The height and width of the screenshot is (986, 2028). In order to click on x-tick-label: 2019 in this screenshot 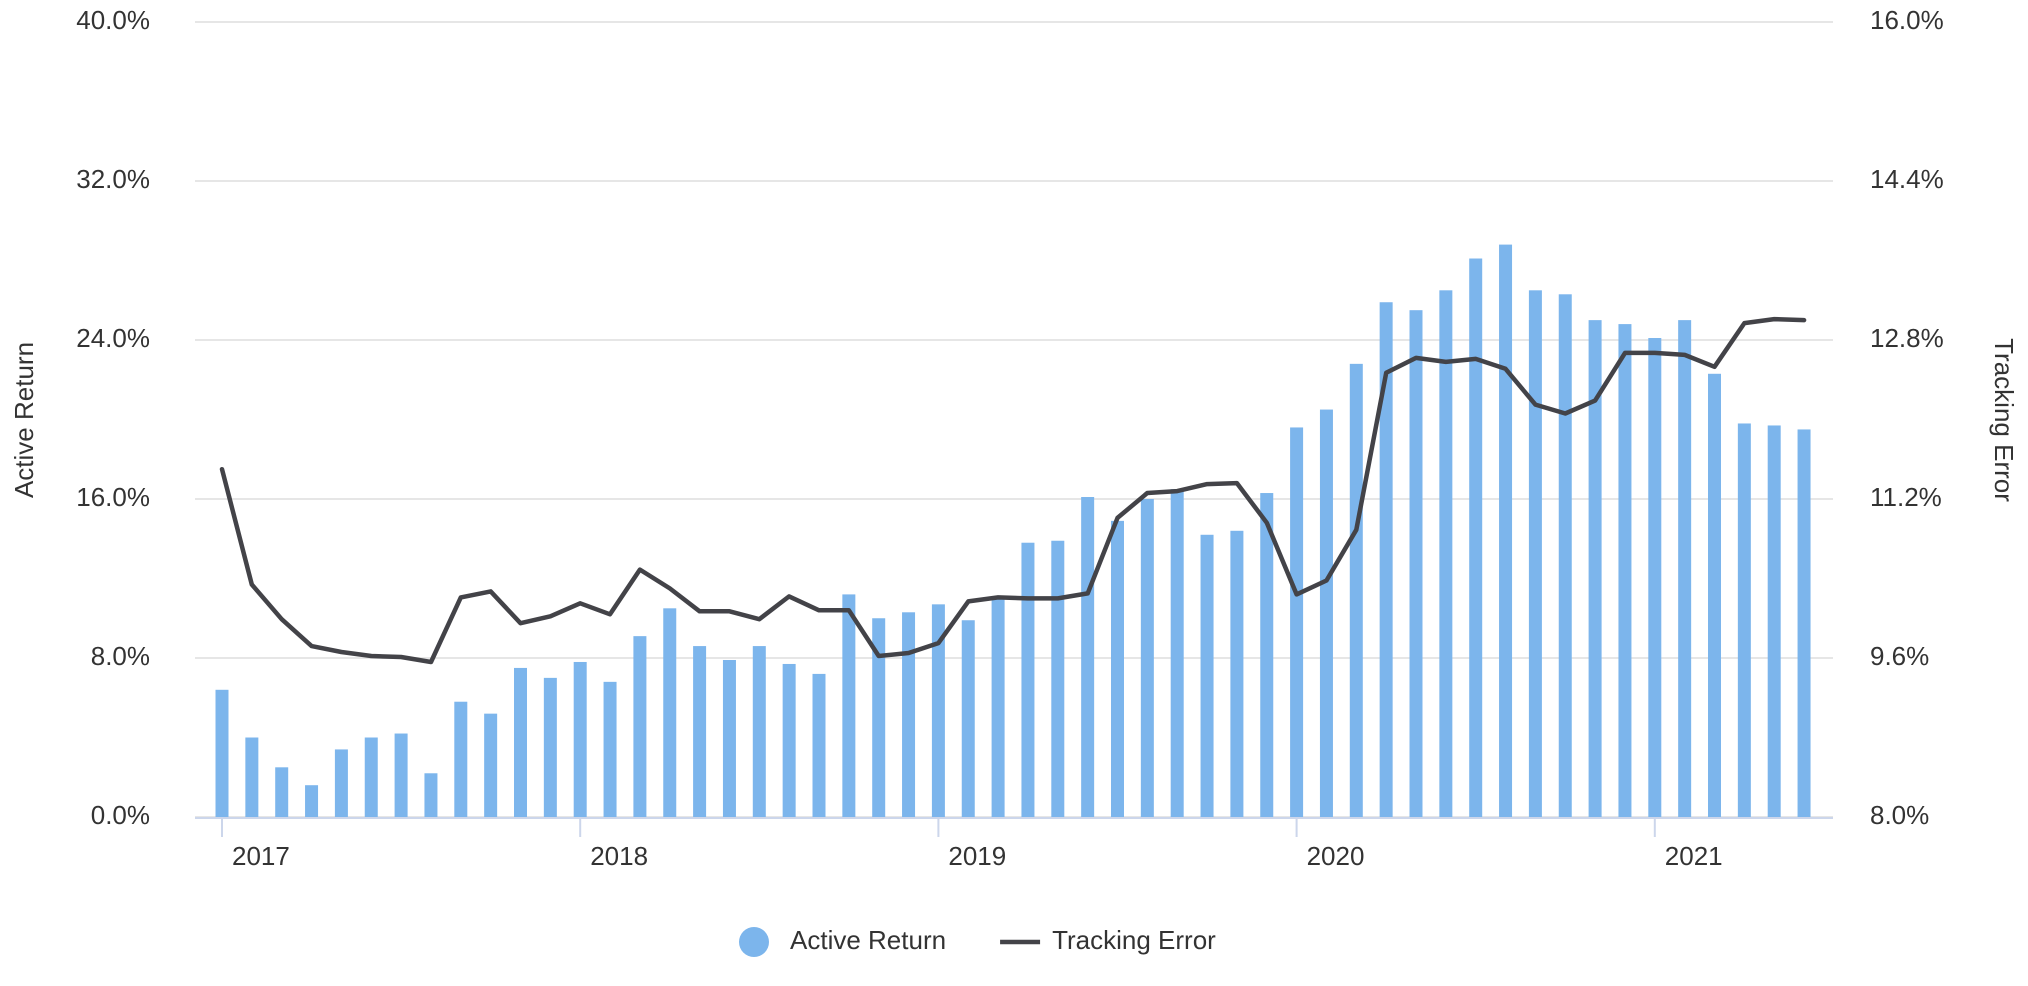, I will do `click(977, 856)`.